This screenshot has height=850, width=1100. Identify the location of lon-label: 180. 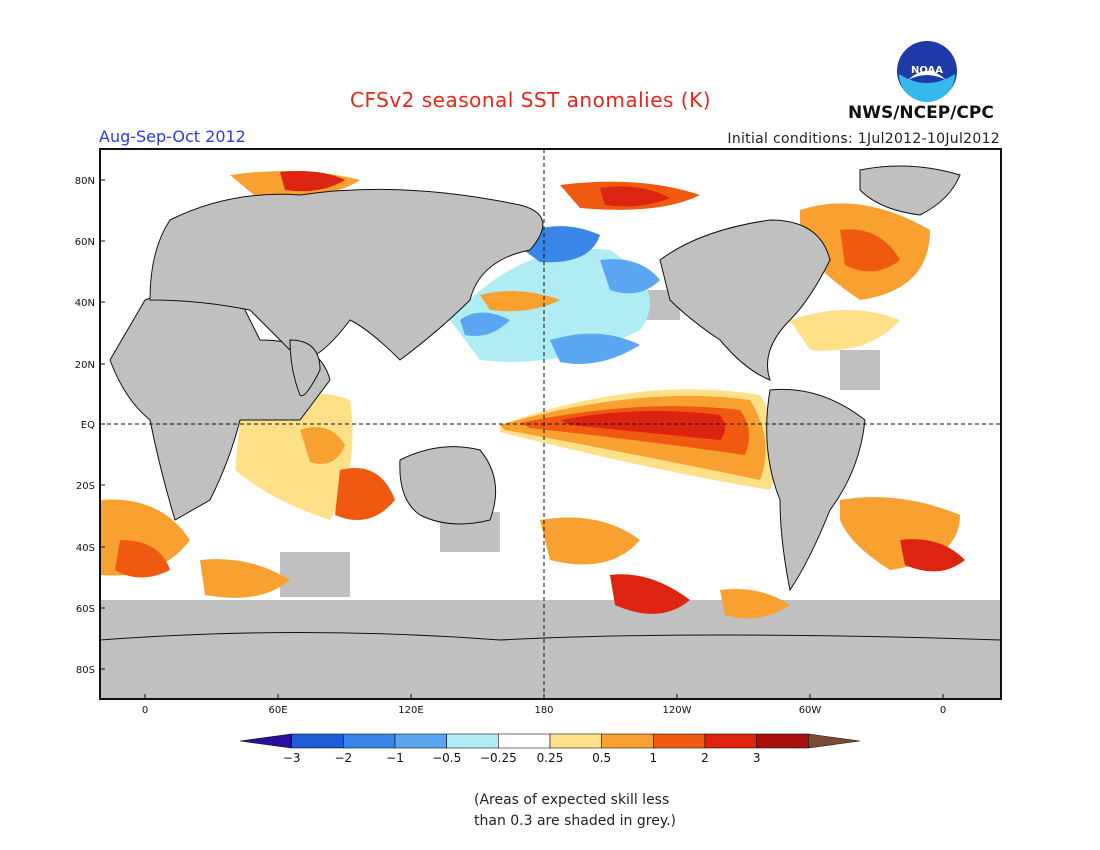
(543, 710).